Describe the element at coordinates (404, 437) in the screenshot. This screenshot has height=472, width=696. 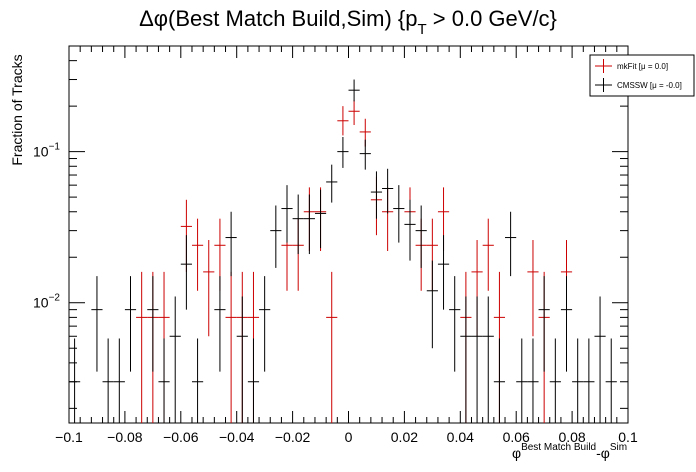
I see `x-tick-label: 0.02` at that location.